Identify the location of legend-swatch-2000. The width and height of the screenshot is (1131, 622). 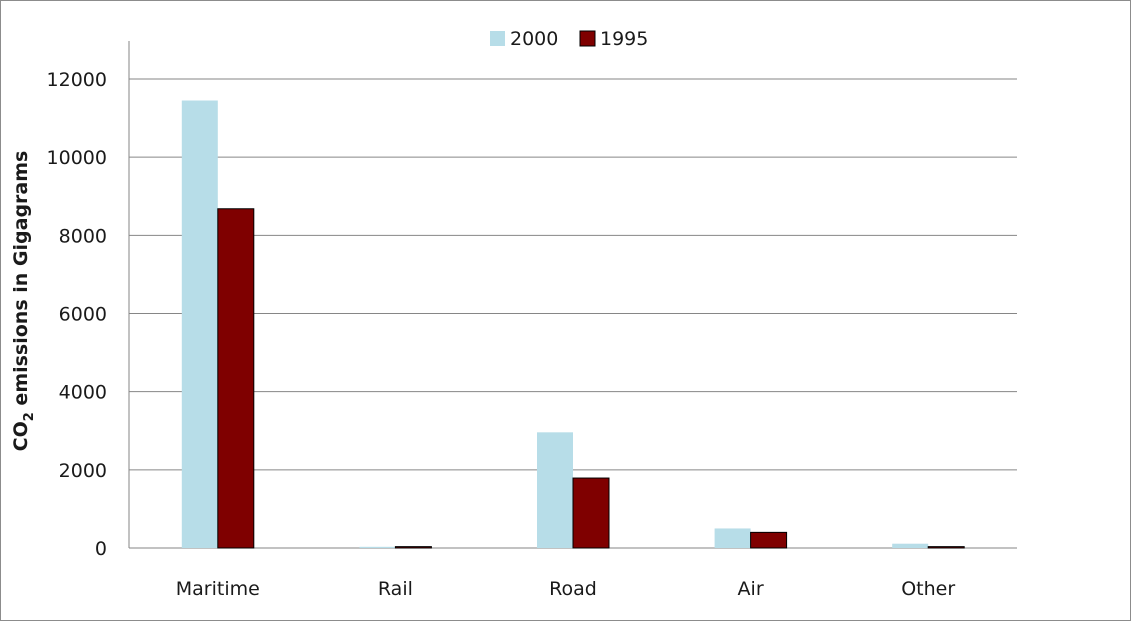
(497, 38).